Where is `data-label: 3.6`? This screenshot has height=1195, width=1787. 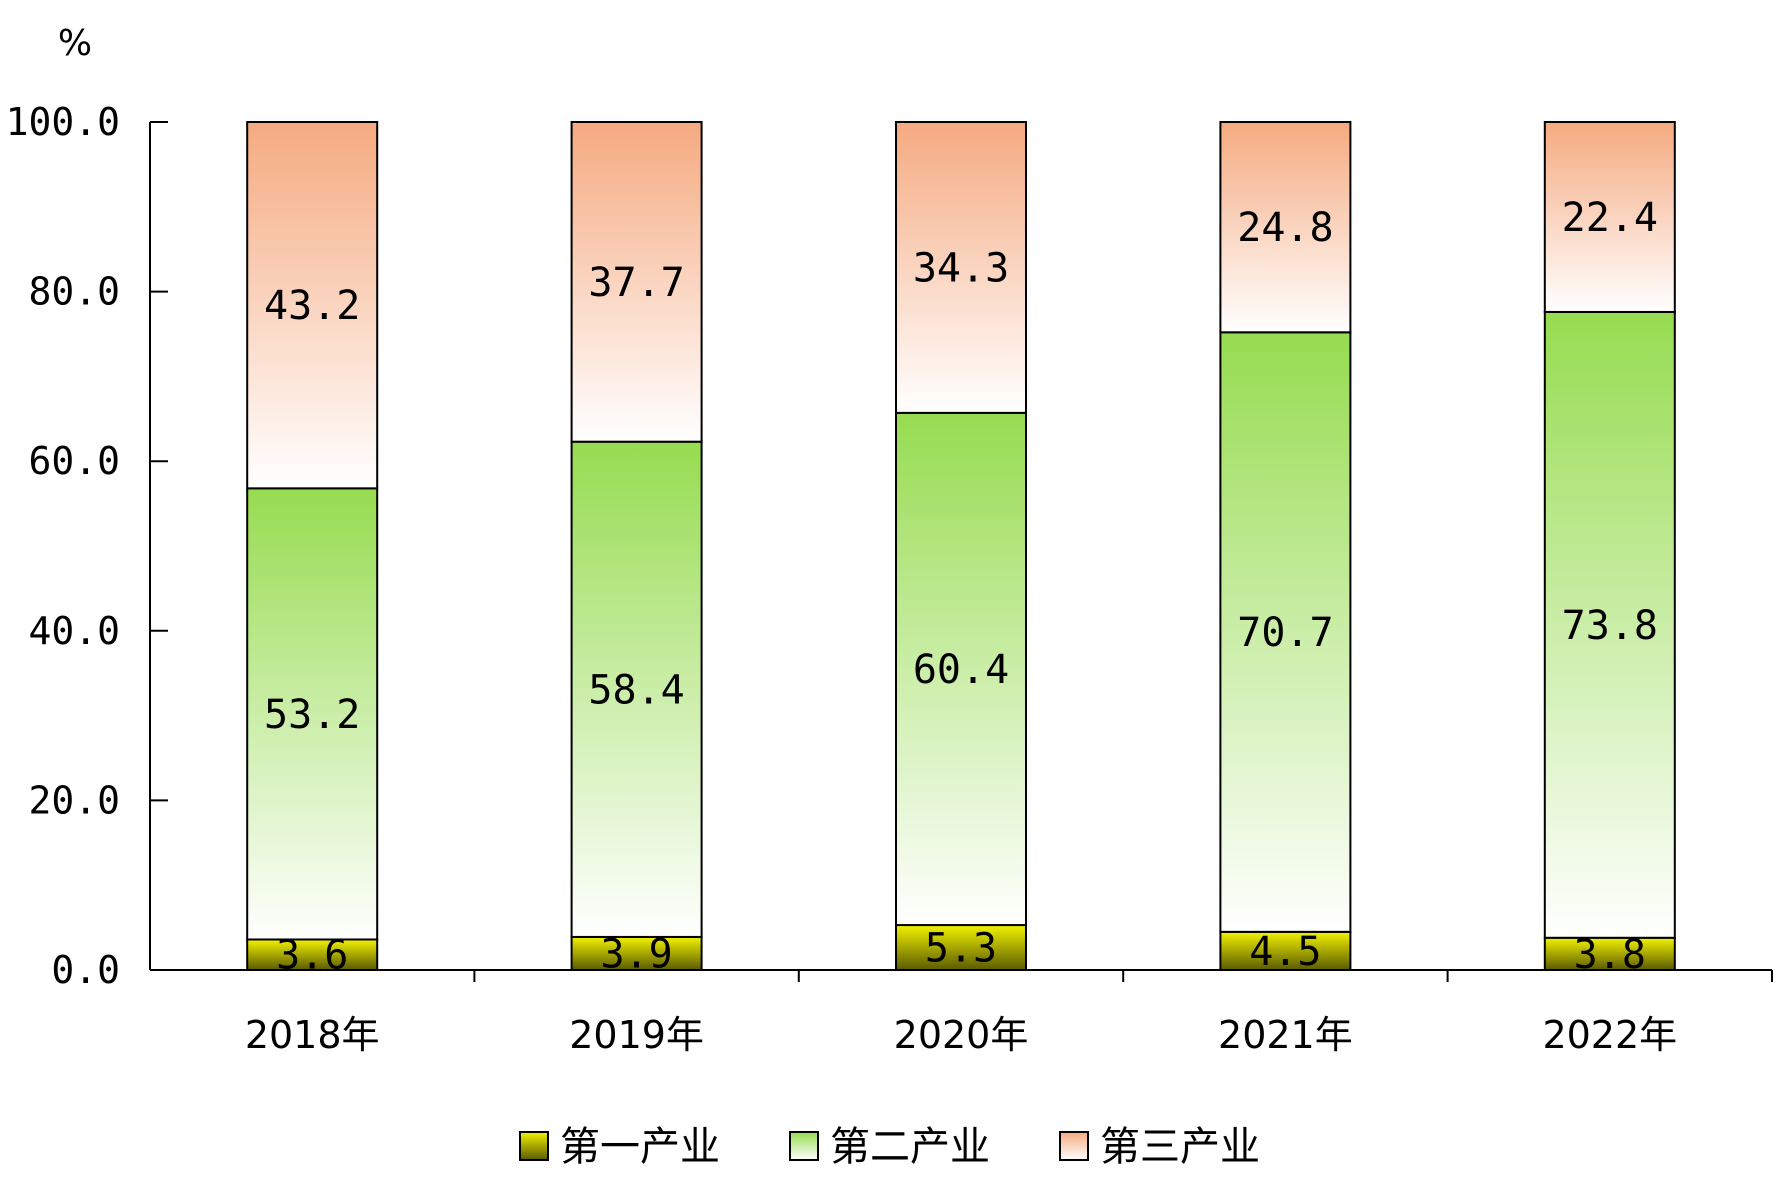 data-label: 3.6 is located at coordinates (312, 956).